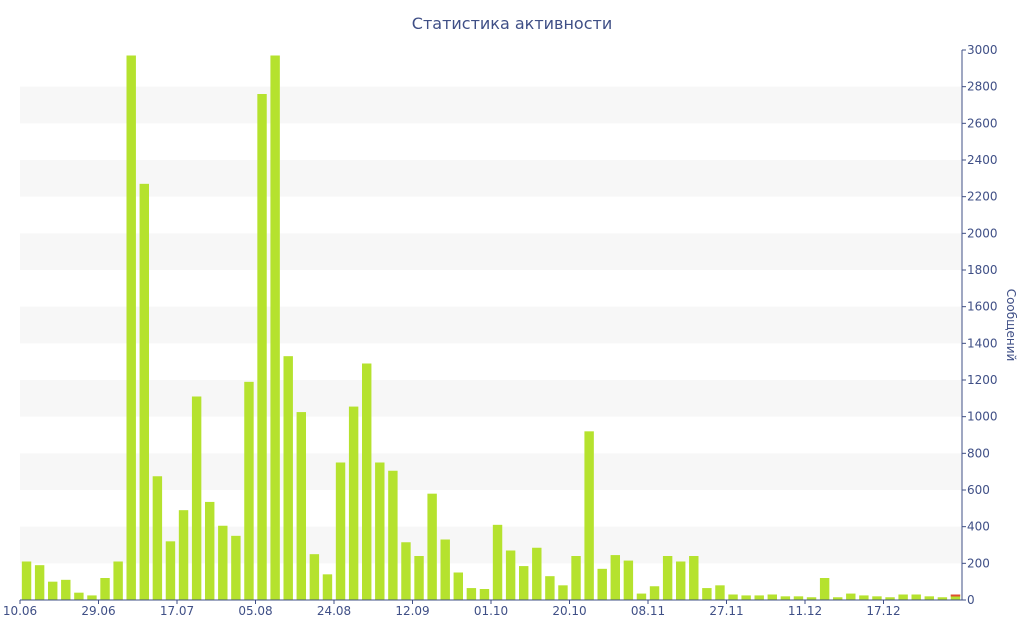 The image size is (1024, 640). Describe the element at coordinates (98, 611) in the screenshot. I see `x-tick-label: 29.06` at that location.